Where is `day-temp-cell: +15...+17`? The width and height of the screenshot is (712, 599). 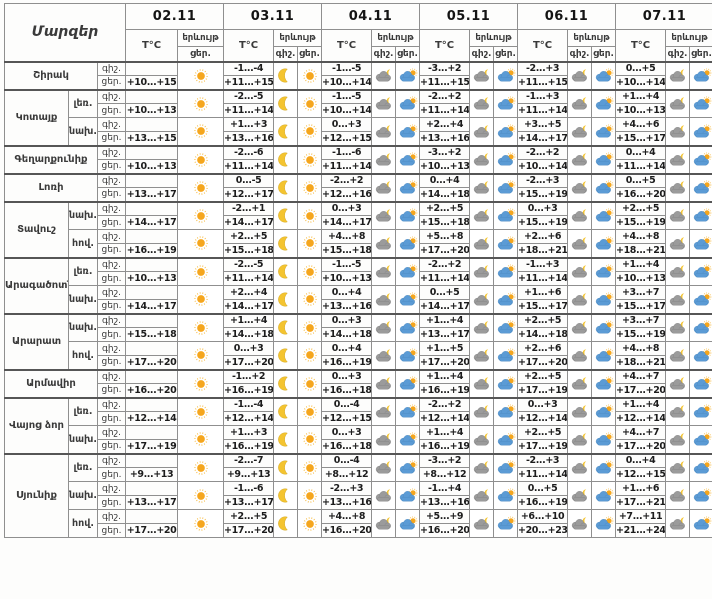 day-temp-cell: +15...+17 is located at coordinates (641, 138).